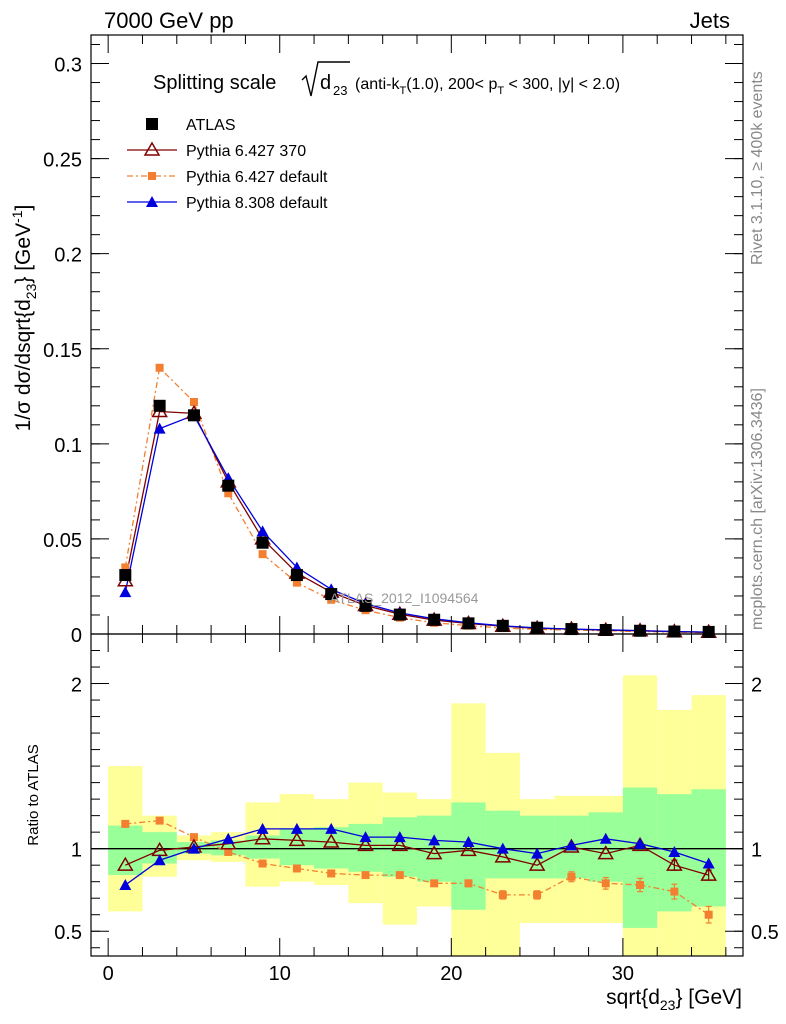 This screenshot has height=1024, width=786. Describe the element at coordinates (710, 20) in the screenshot. I see `process-label: Jets` at that location.